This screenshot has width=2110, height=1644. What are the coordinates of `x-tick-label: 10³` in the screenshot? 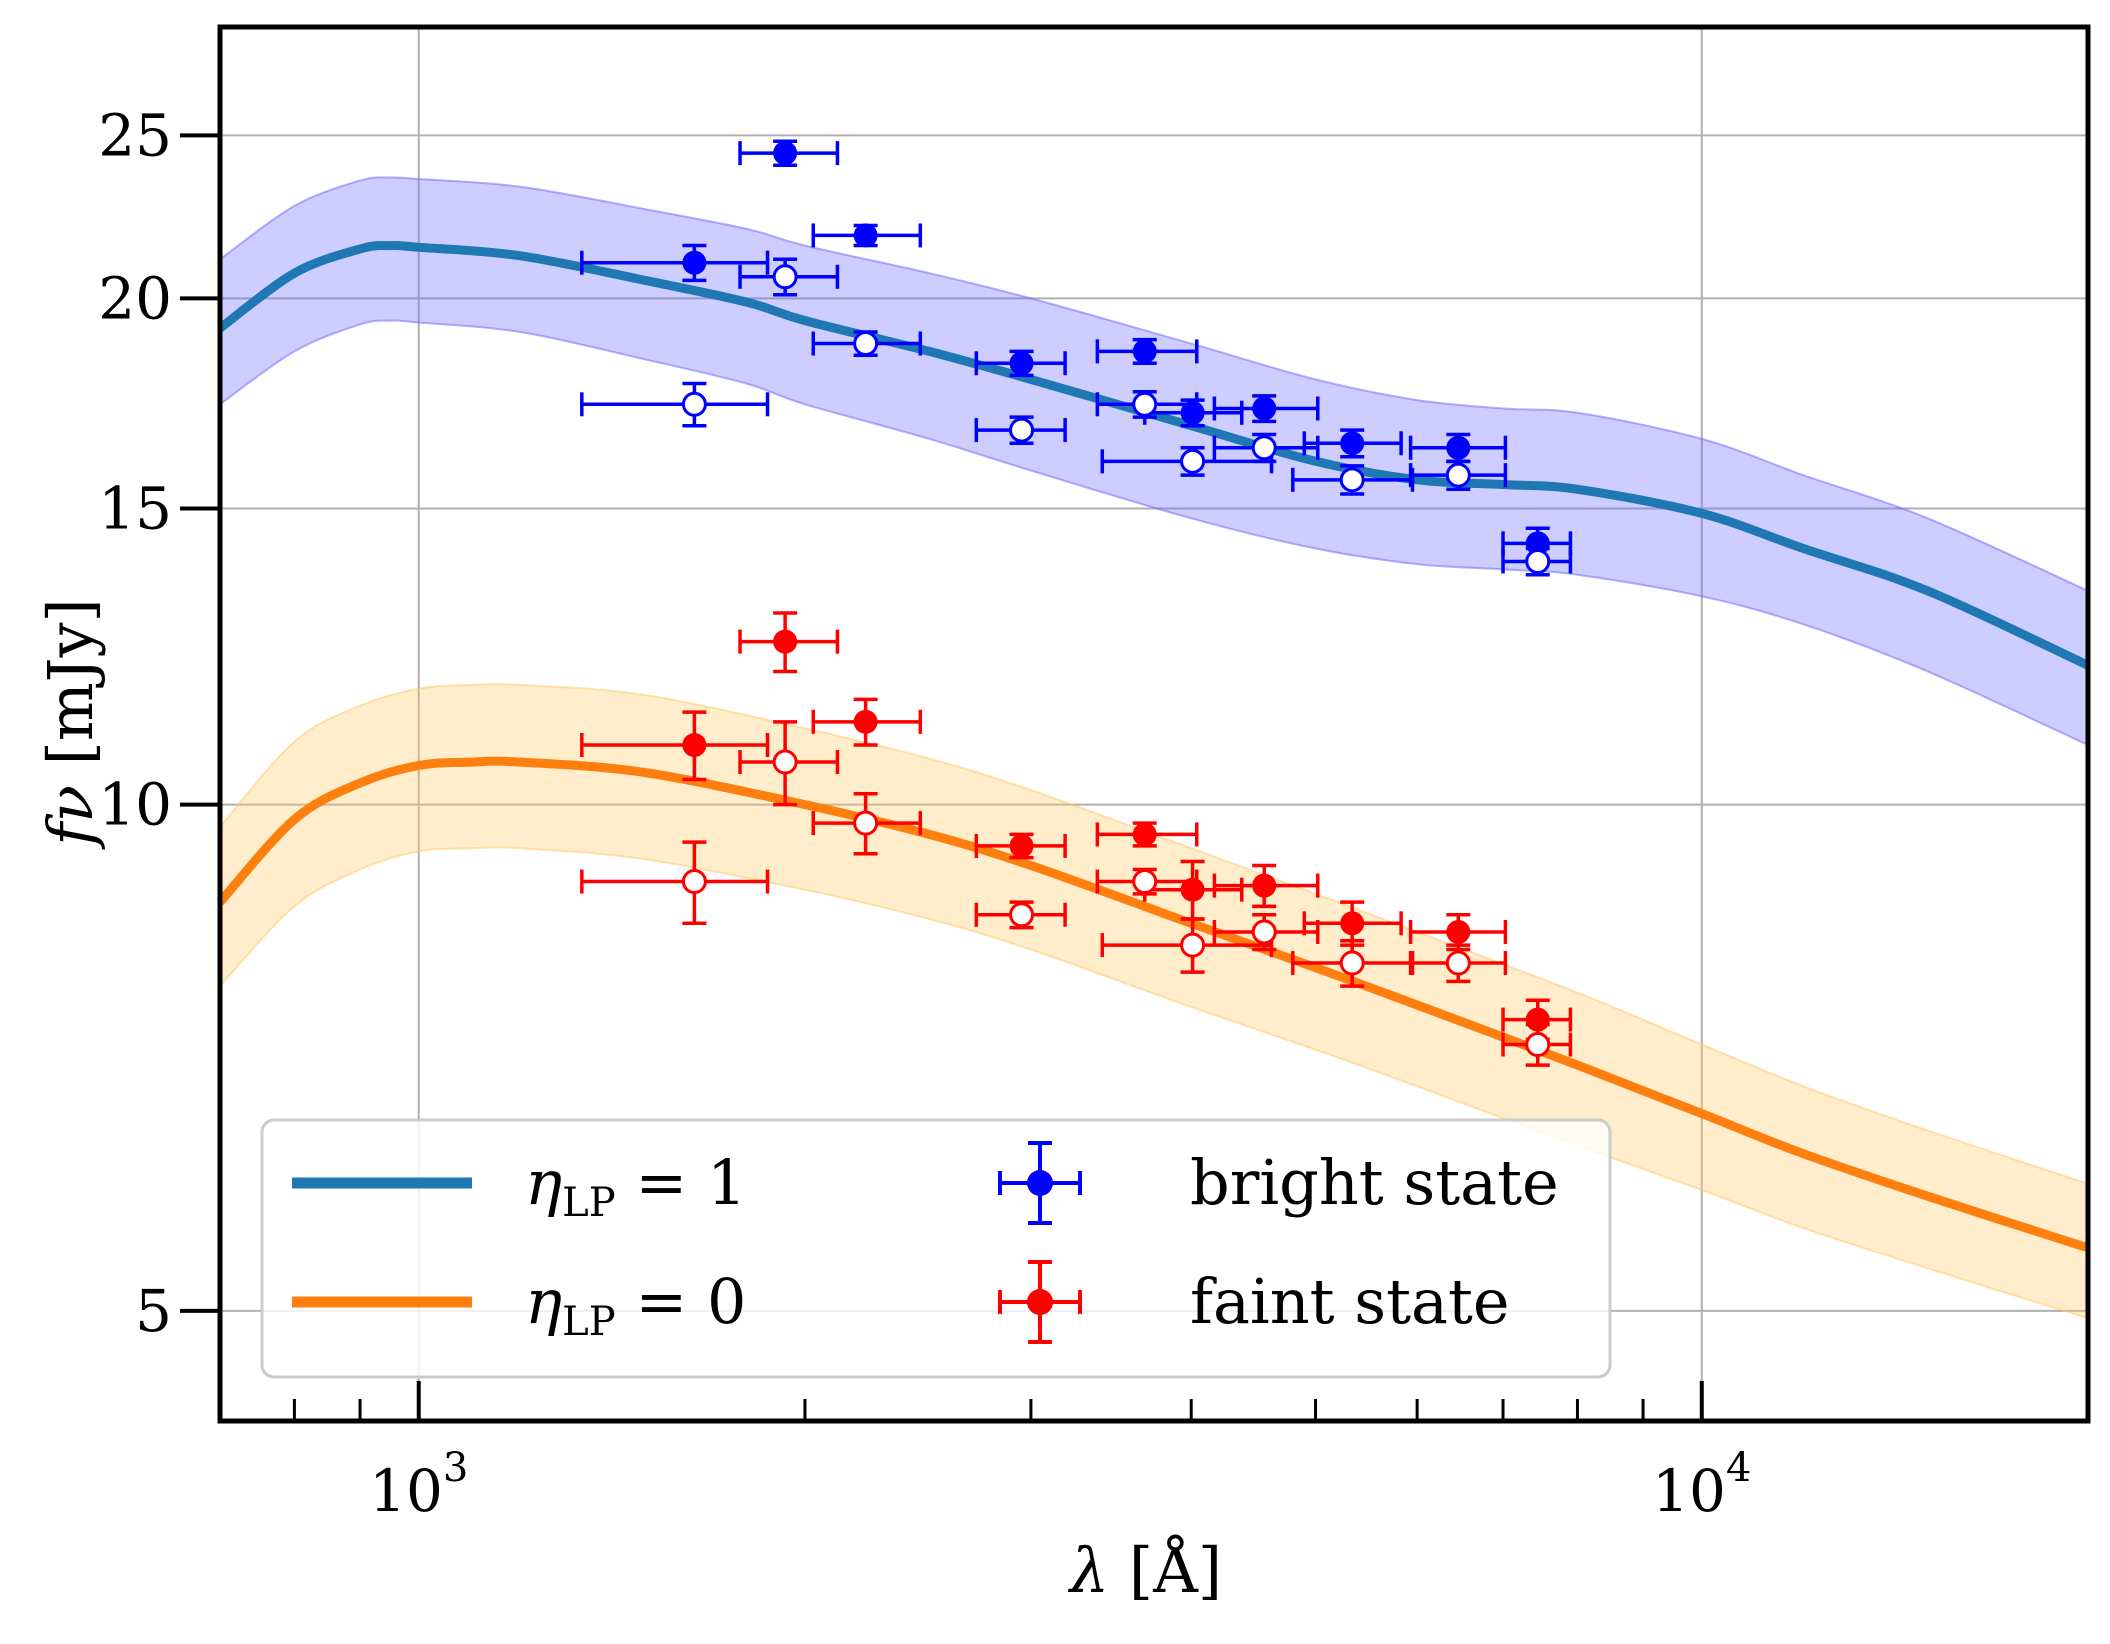 It's located at (418, 1485).